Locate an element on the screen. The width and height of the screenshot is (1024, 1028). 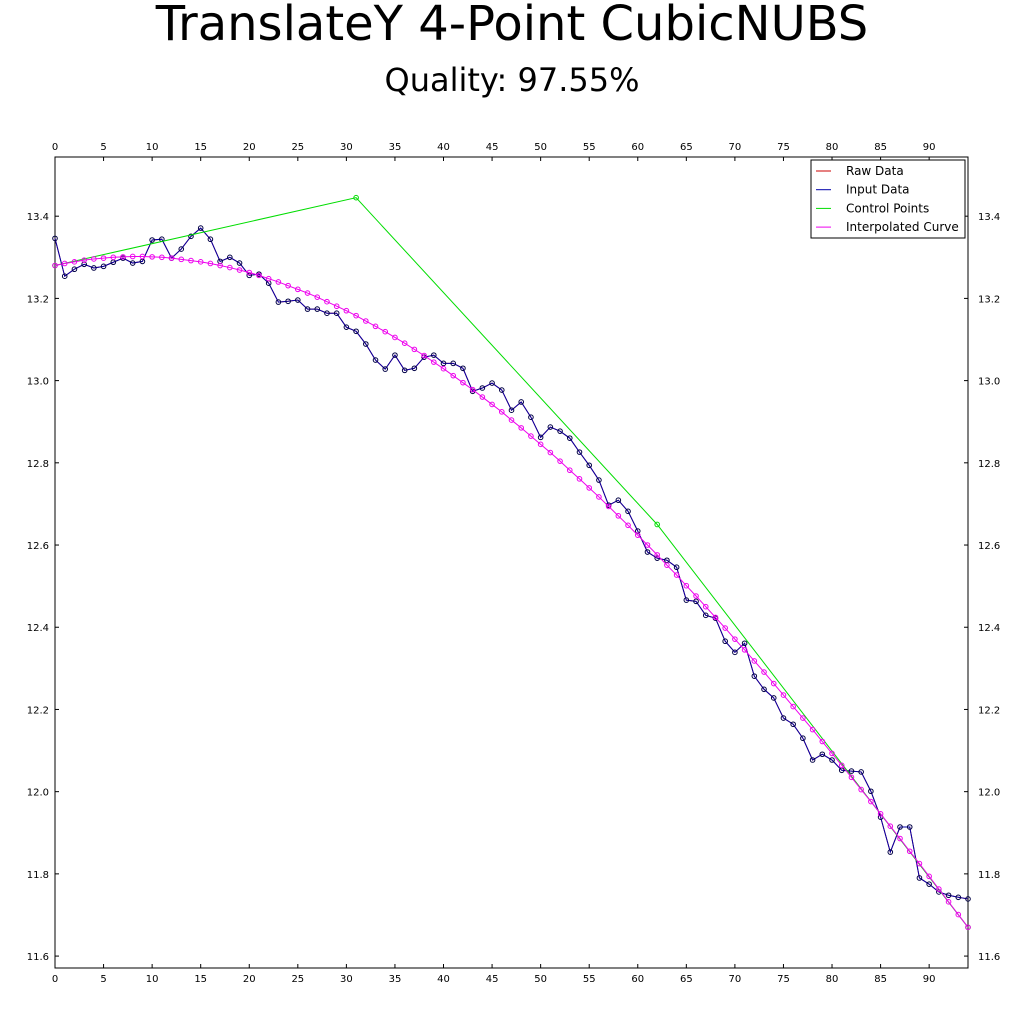
y-tick-label: 12.4 is located at coordinates (989, 628).